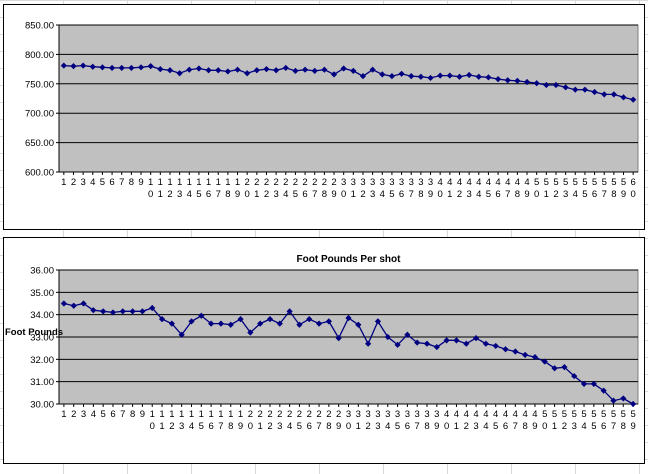 The height and width of the screenshot is (474, 648). What do you see at coordinates (93, 414) in the screenshot?
I see `x-tick-label: 4` at bounding box center [93, 414].